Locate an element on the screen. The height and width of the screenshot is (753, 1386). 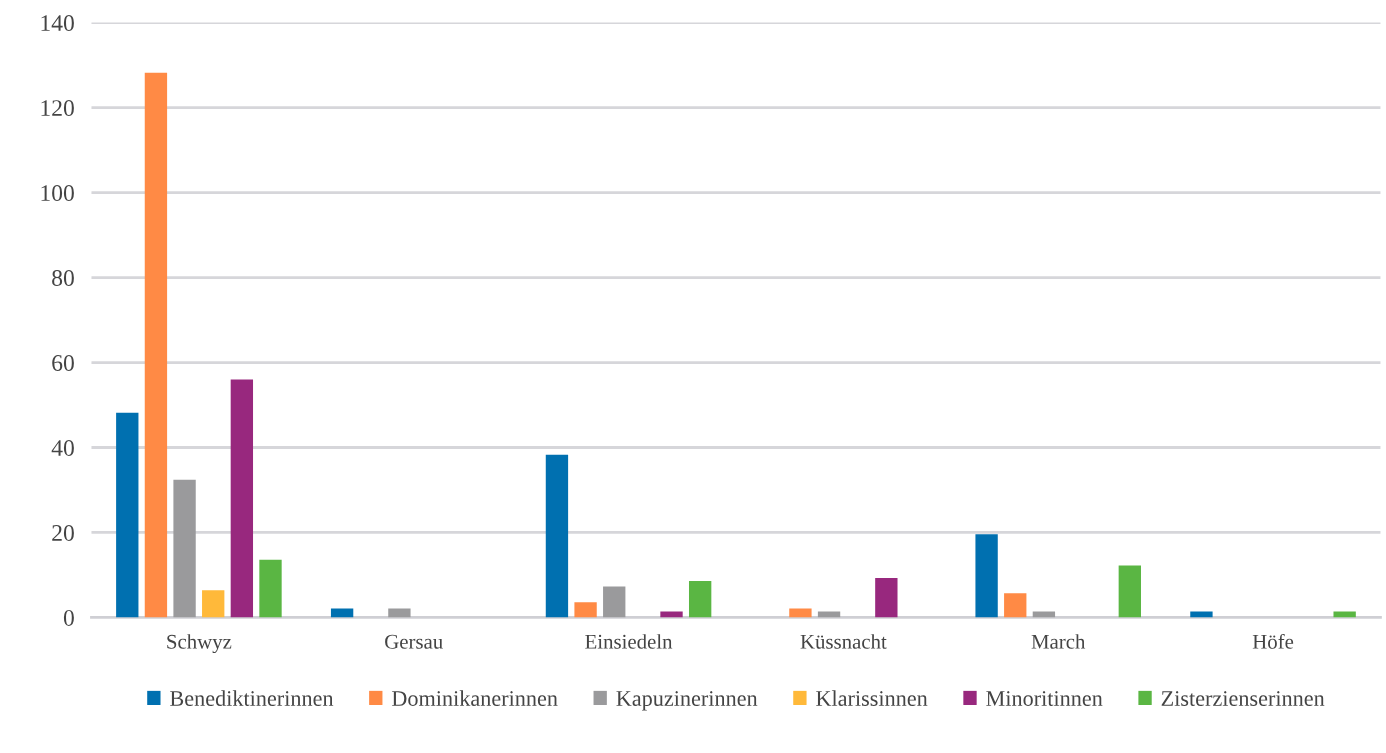
x-tick-label: Höfe is located at coordinates (1273, 641).